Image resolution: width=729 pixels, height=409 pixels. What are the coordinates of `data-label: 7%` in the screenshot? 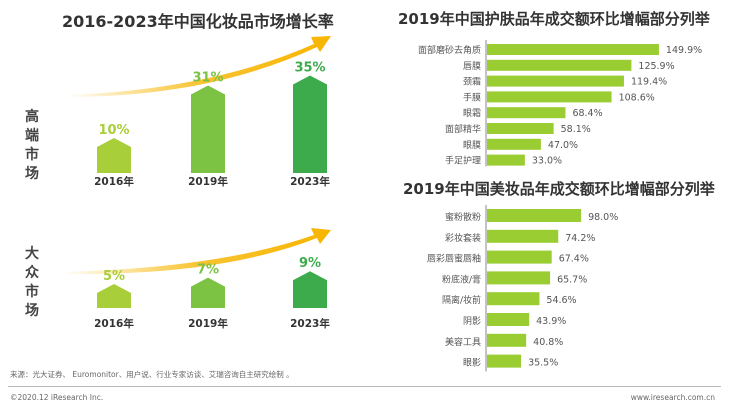 It's located at (208, 270).